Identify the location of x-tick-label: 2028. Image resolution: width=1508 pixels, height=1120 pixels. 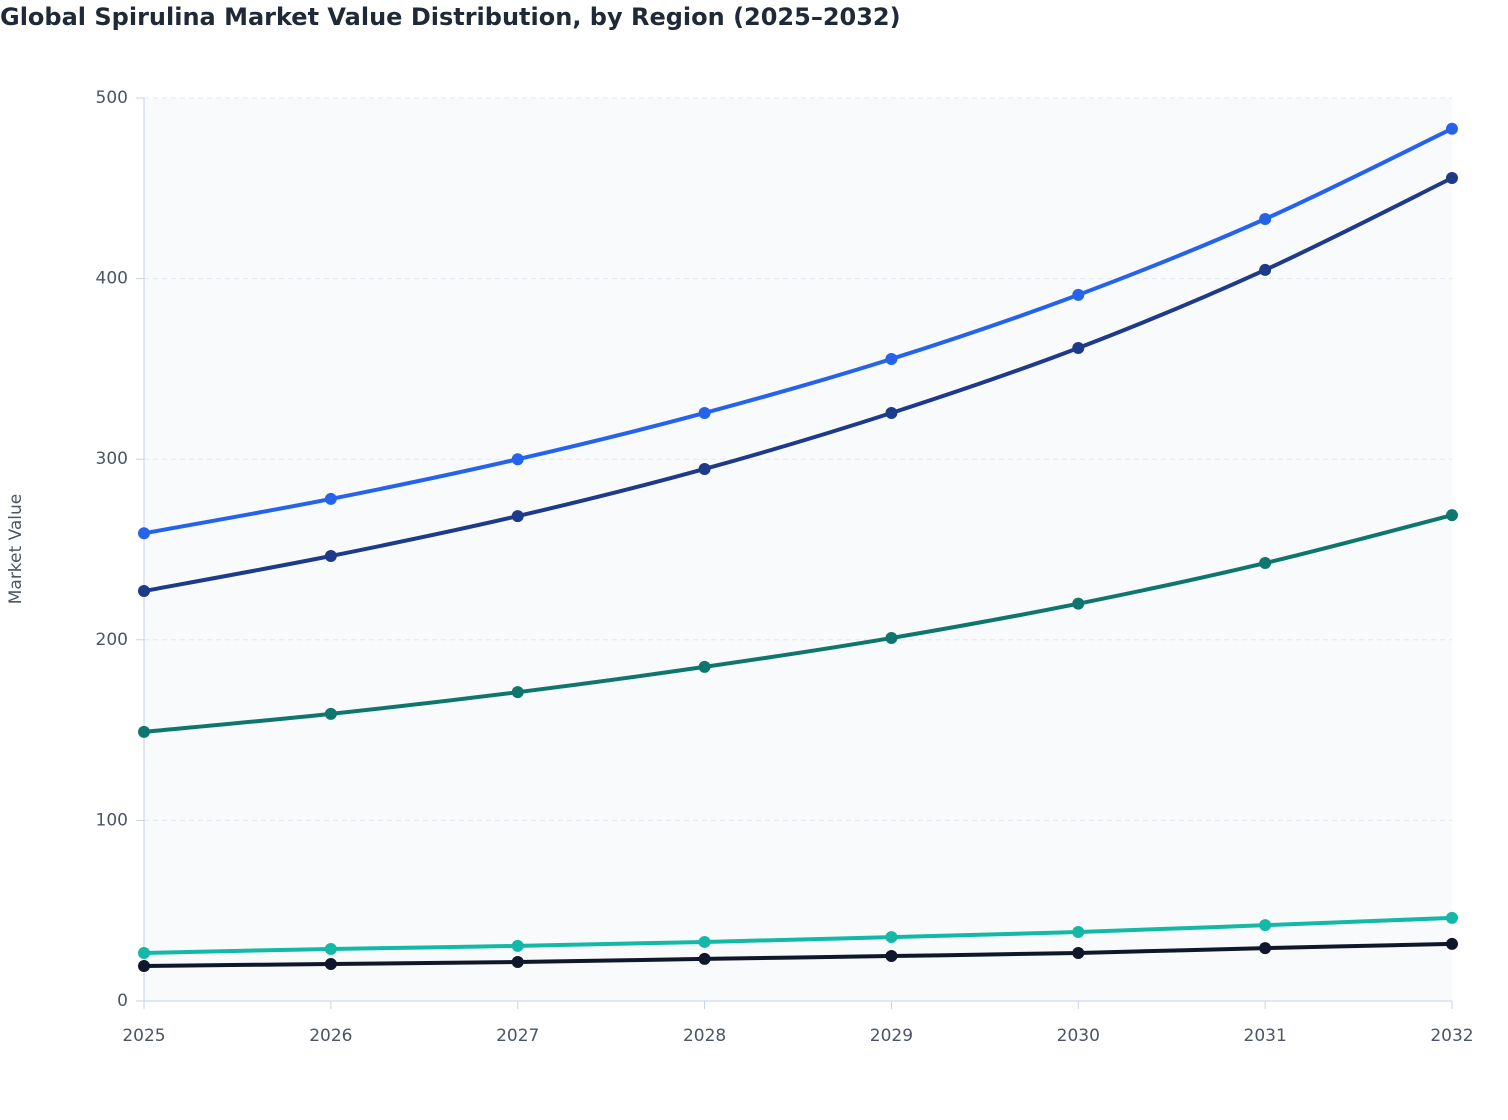
(704, 1036).